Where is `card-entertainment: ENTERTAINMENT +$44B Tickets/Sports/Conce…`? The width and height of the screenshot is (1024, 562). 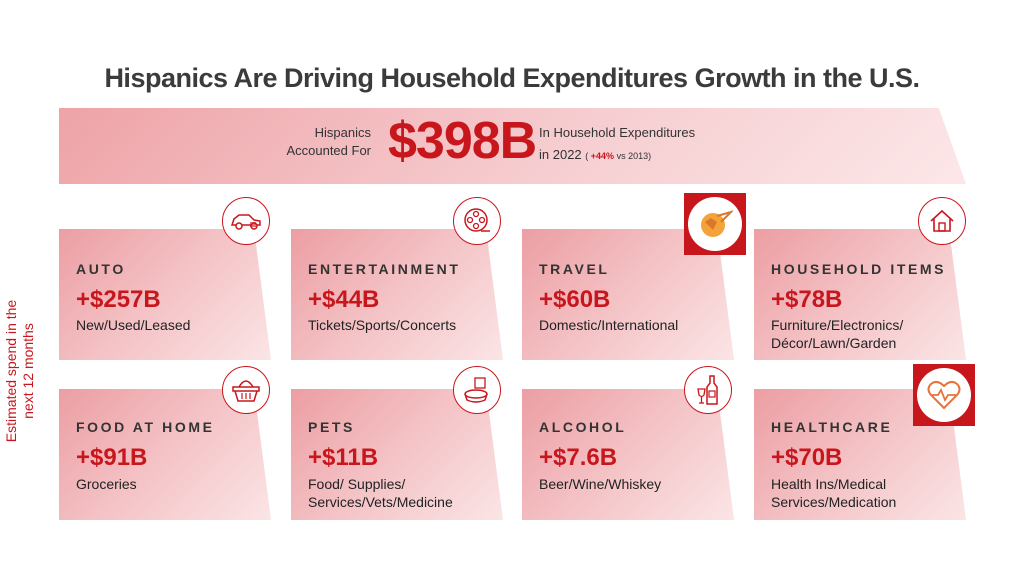 card-entertainment: ENTERTAINMENT +$44B Tickets/Sports/Conce… is located at coordinates (397, 294).